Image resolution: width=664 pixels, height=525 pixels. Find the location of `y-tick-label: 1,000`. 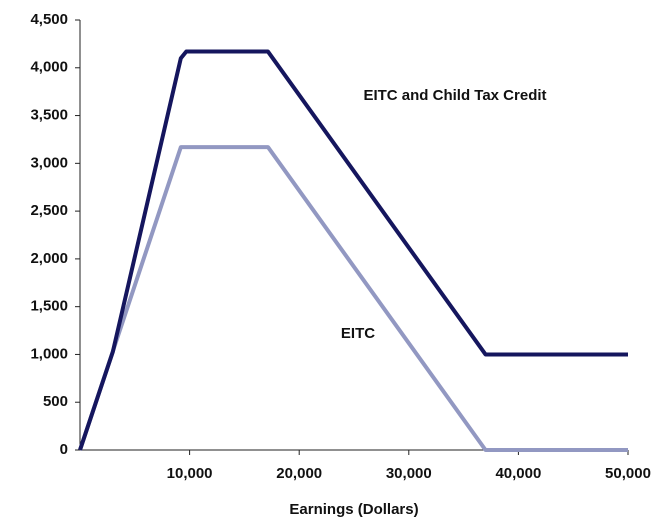

y-tick-label: 1,000 is located at coordinates (49, 353).